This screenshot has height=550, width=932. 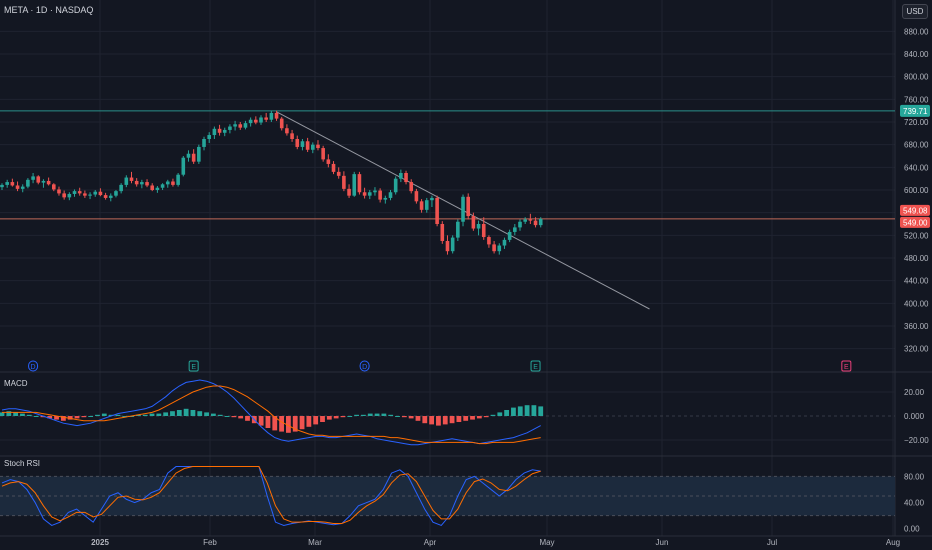 I want to click on macd-tick-label: −20.00, so click(x=916, y=440).